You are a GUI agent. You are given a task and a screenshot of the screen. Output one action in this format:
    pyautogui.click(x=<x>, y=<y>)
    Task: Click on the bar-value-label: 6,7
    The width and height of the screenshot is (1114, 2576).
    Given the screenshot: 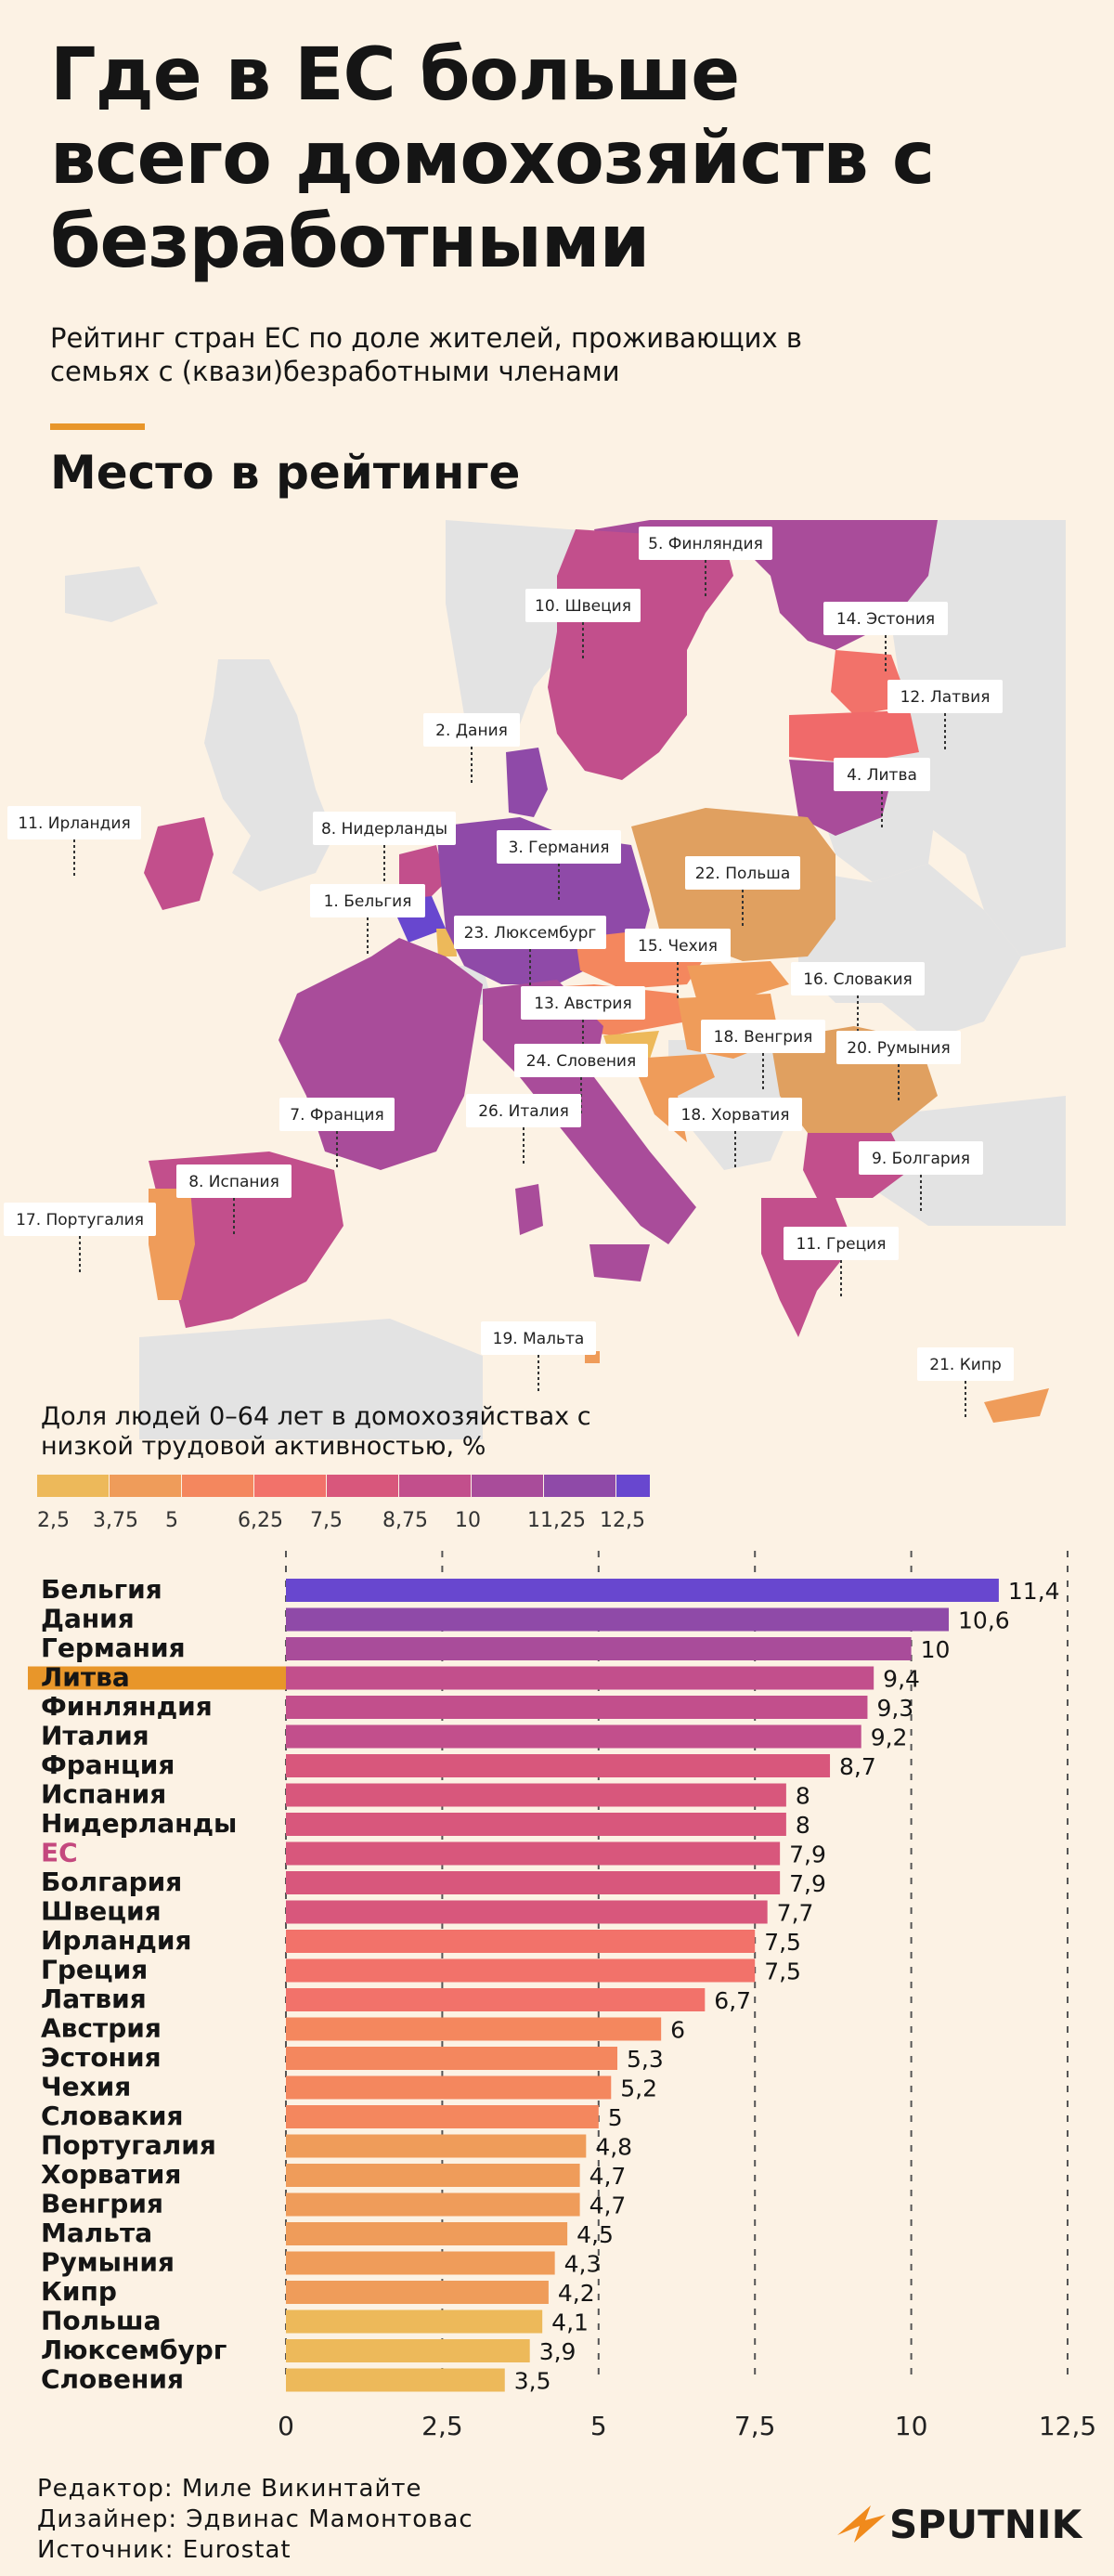 What is the action you would take?
    pyautogui.click(x=732, y=2000)
    